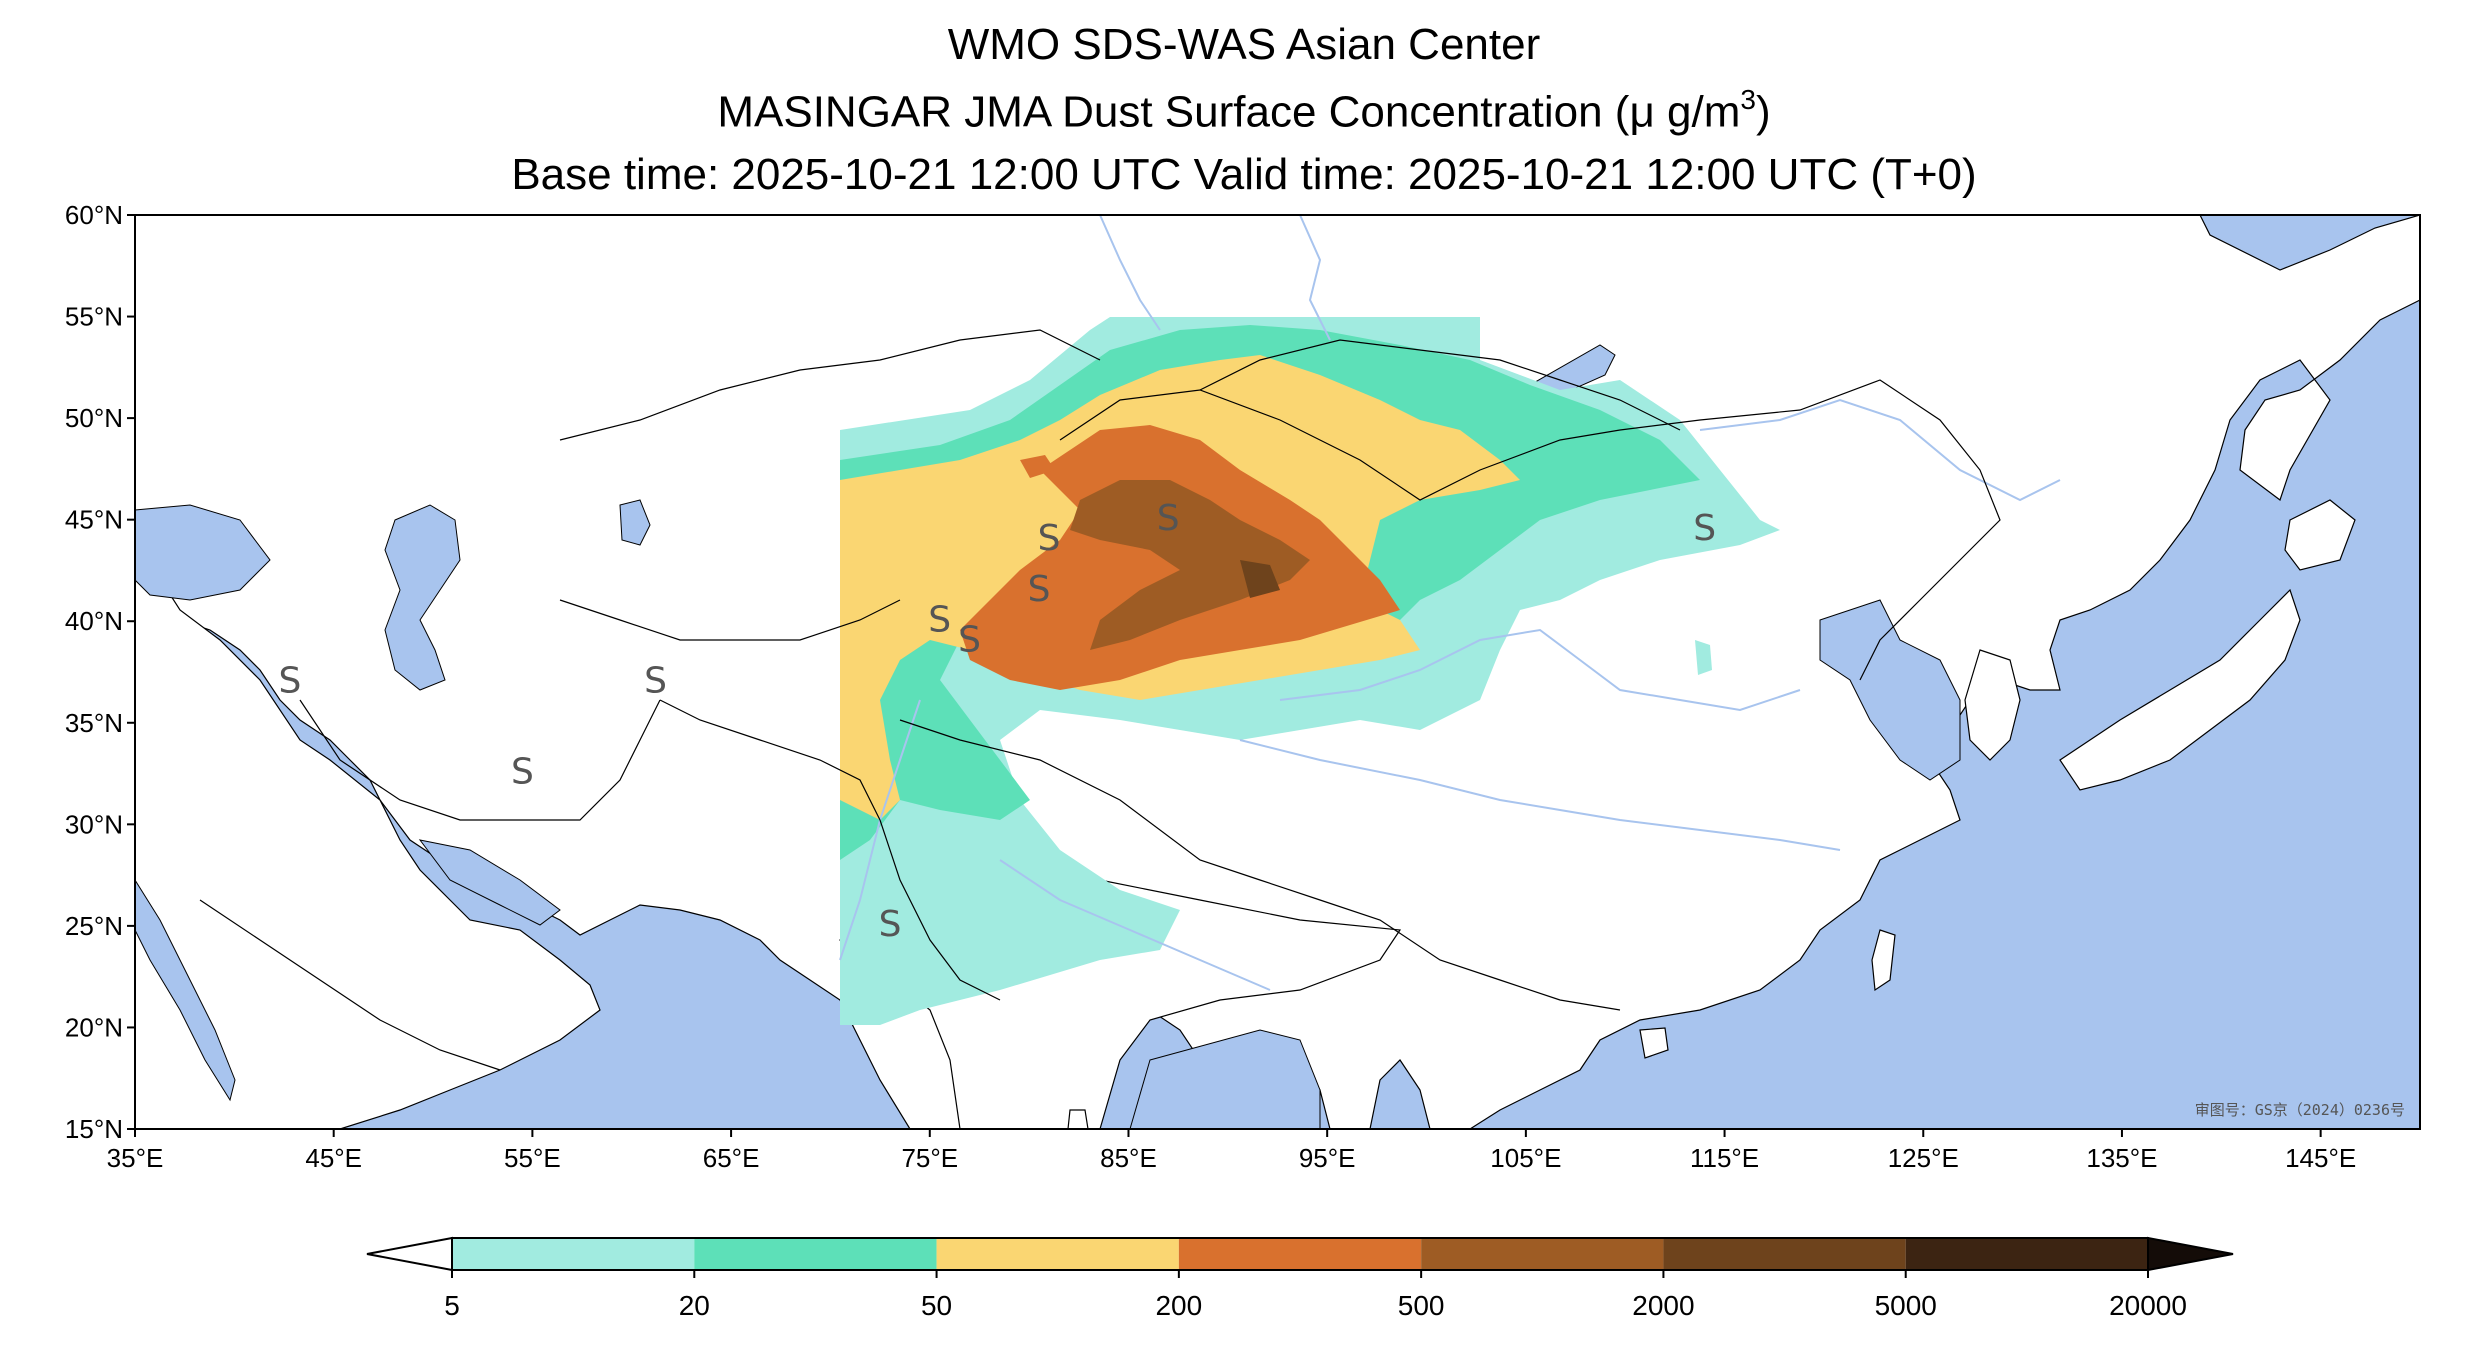  Describe the element at coordinates (350, 985) in the screenshot. I see `border-arabia` at that location.